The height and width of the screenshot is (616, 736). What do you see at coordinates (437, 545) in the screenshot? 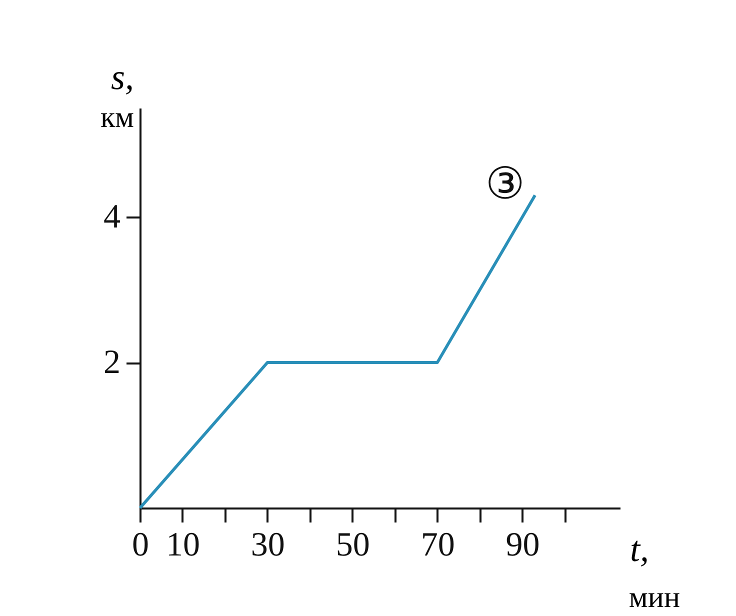
I see `x-tick-label: 70` at bounding box center [437, 545].